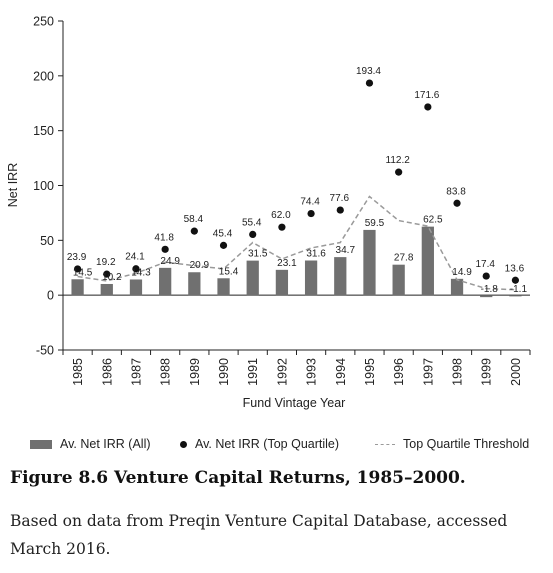 The image size is (553, 573). Describe the element at coordinates (135, 257) in the screenshot. I see `point-value-label: 24.1` at that location.